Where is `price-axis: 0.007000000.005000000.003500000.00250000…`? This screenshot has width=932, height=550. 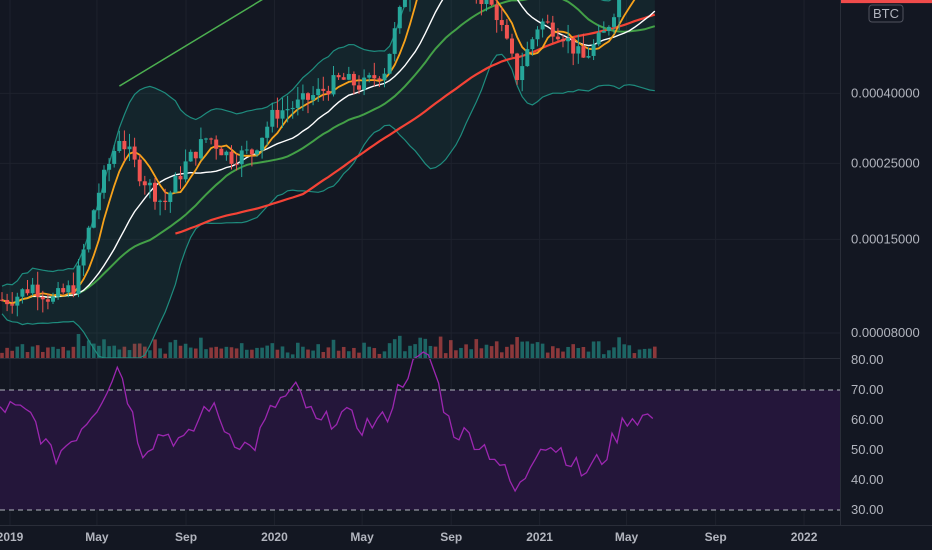
price-axis: 0.007000000.005000000.003500000.00250000… is located at coordinates (885, 170).